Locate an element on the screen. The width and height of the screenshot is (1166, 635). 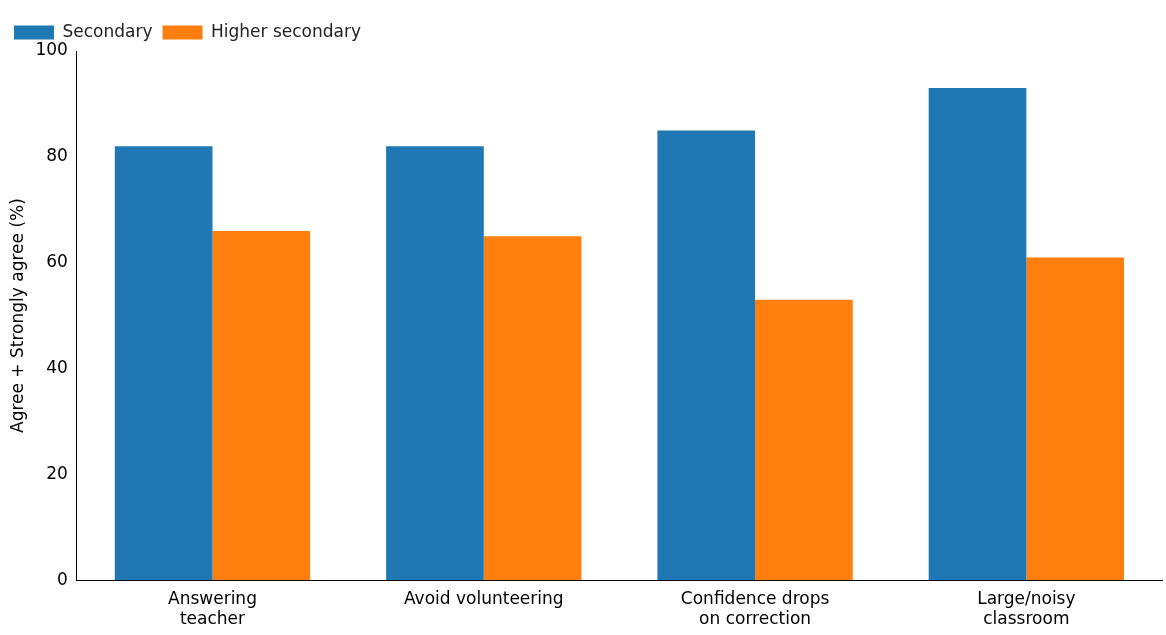
y-tick-label: 80 is located at coordinates (57, 155).